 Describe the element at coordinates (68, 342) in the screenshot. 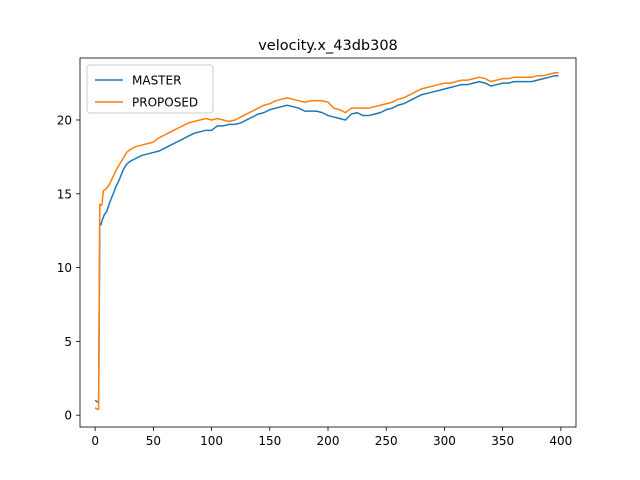

I see `y-tick-label: 5` at that location.